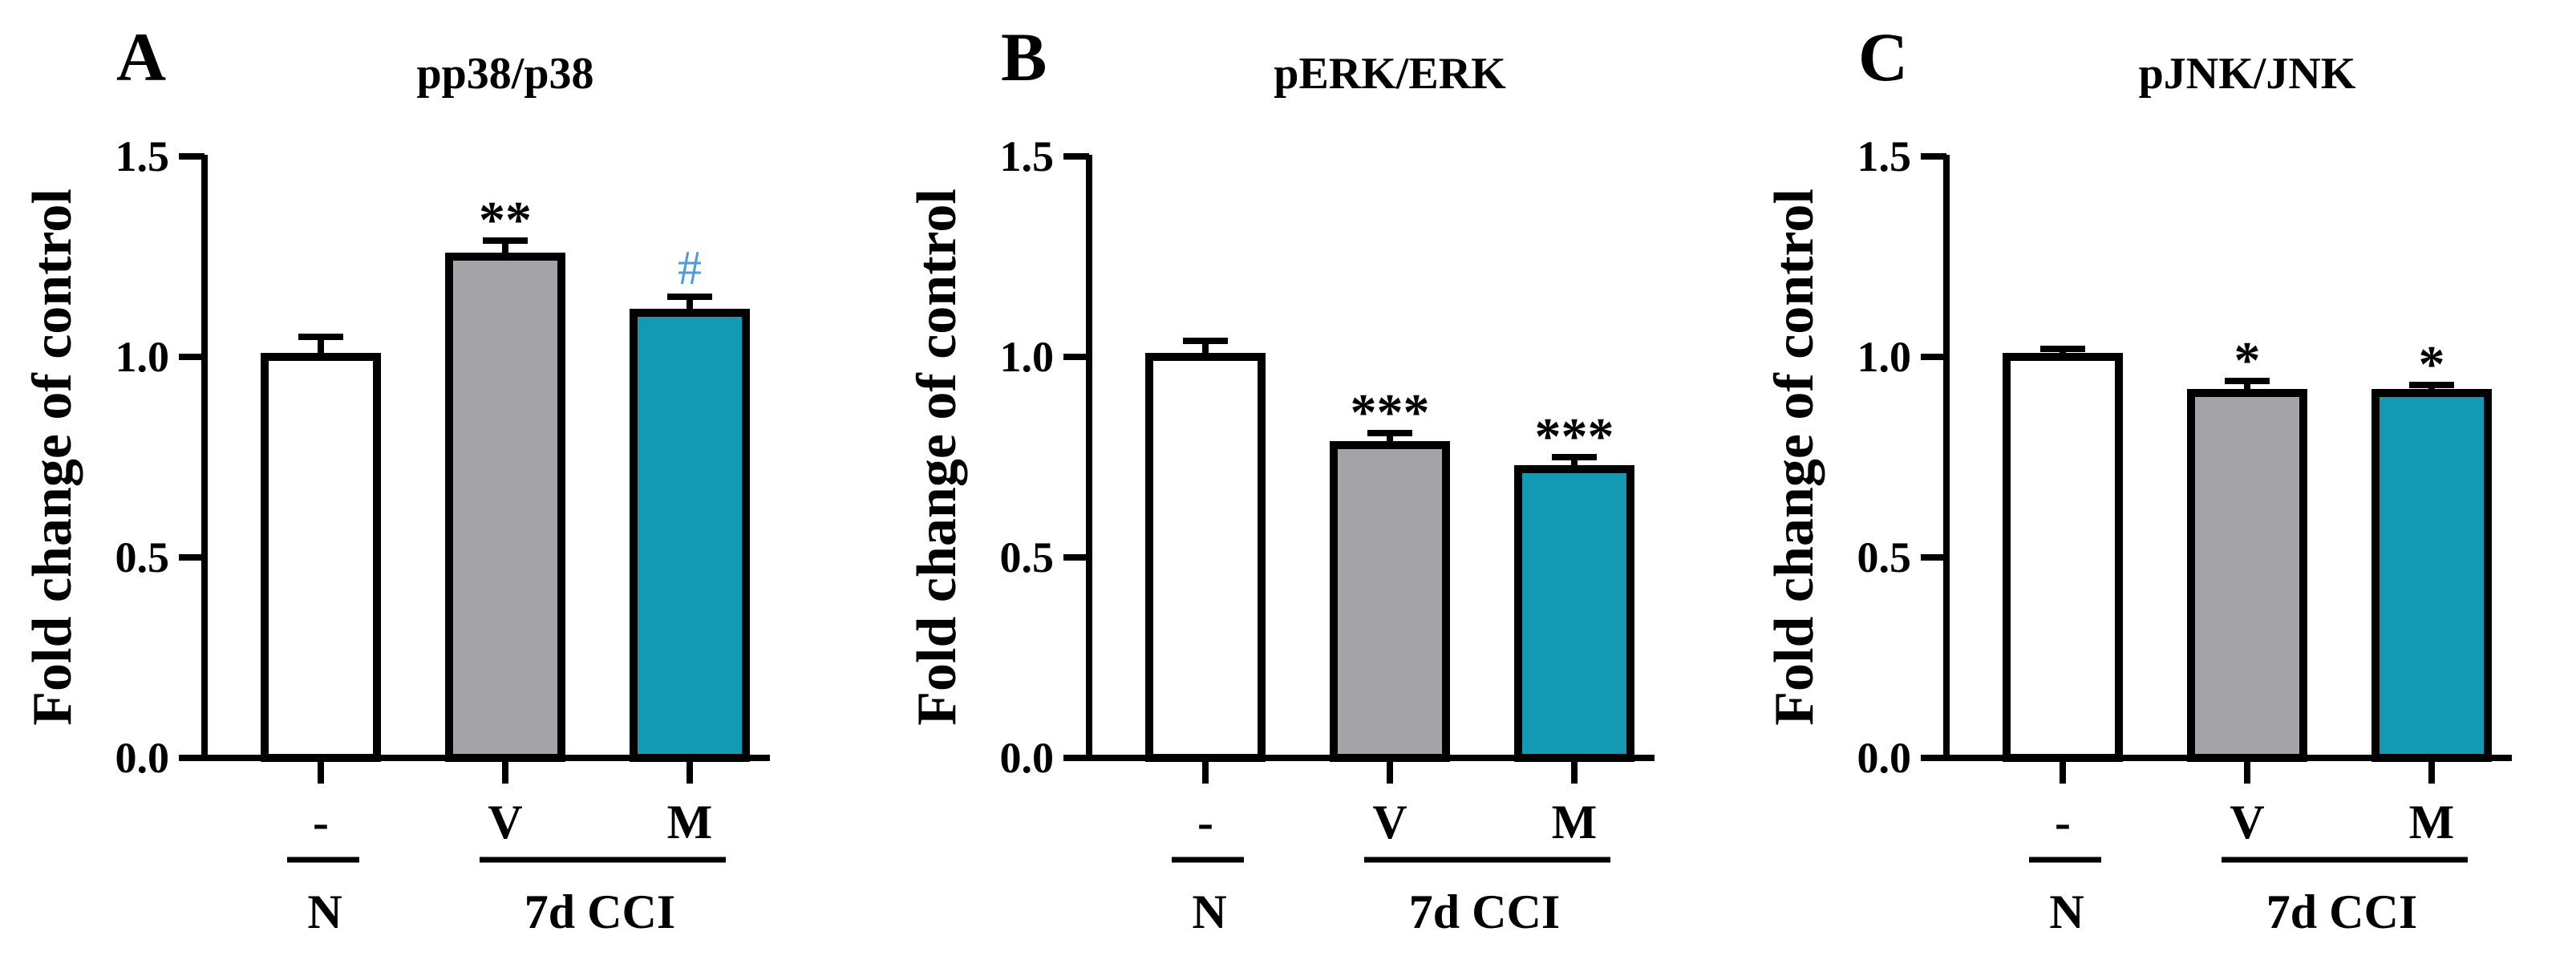 Image resolution: width=2576 pixels, height=956 pixels. Describe the element at coordinates (2247, 360) in the screenshot. I see `significance-V: *` at that location.